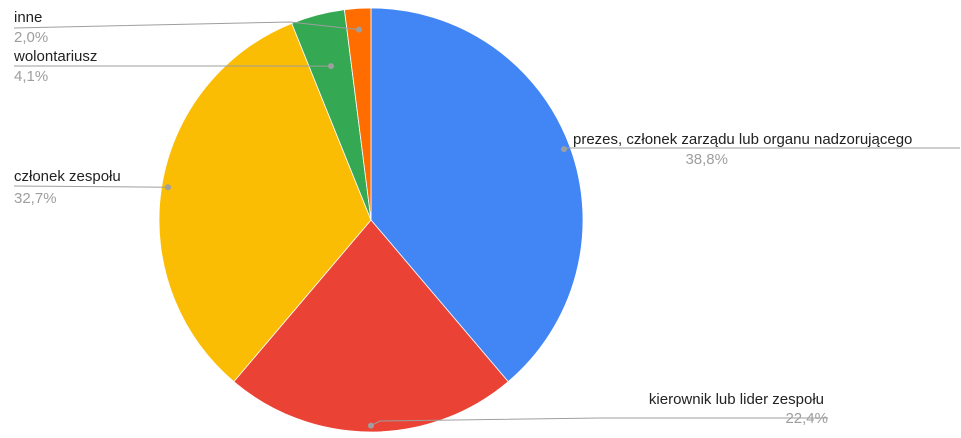 The image size is (961, 438). What do you see at coordinates (91, 186) in the screenshot?
I see `leader-line-czlonek-zespolu` at bounding box center [91, 186].